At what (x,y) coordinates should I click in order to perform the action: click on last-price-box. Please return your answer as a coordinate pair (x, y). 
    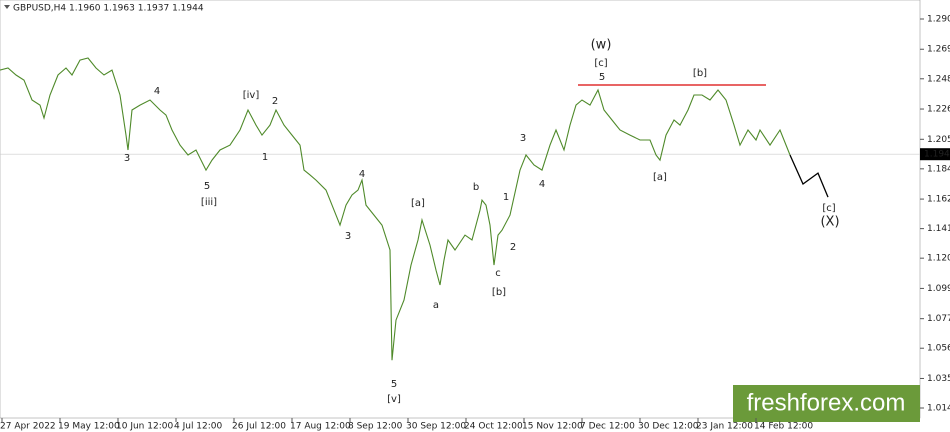
    Looking at the image, I should click on (935, 154).